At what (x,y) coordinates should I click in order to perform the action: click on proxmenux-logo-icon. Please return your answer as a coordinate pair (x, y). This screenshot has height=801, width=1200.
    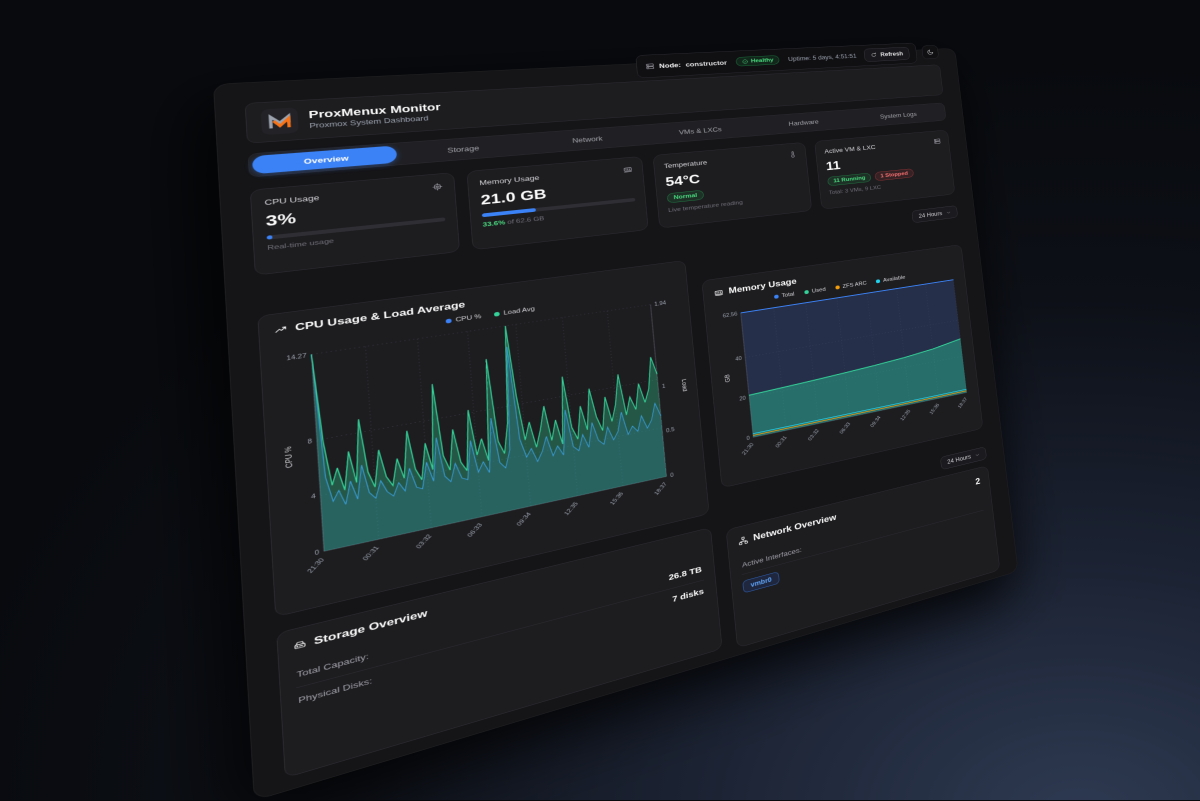
    Looking at the image, I should click on (280, 121).